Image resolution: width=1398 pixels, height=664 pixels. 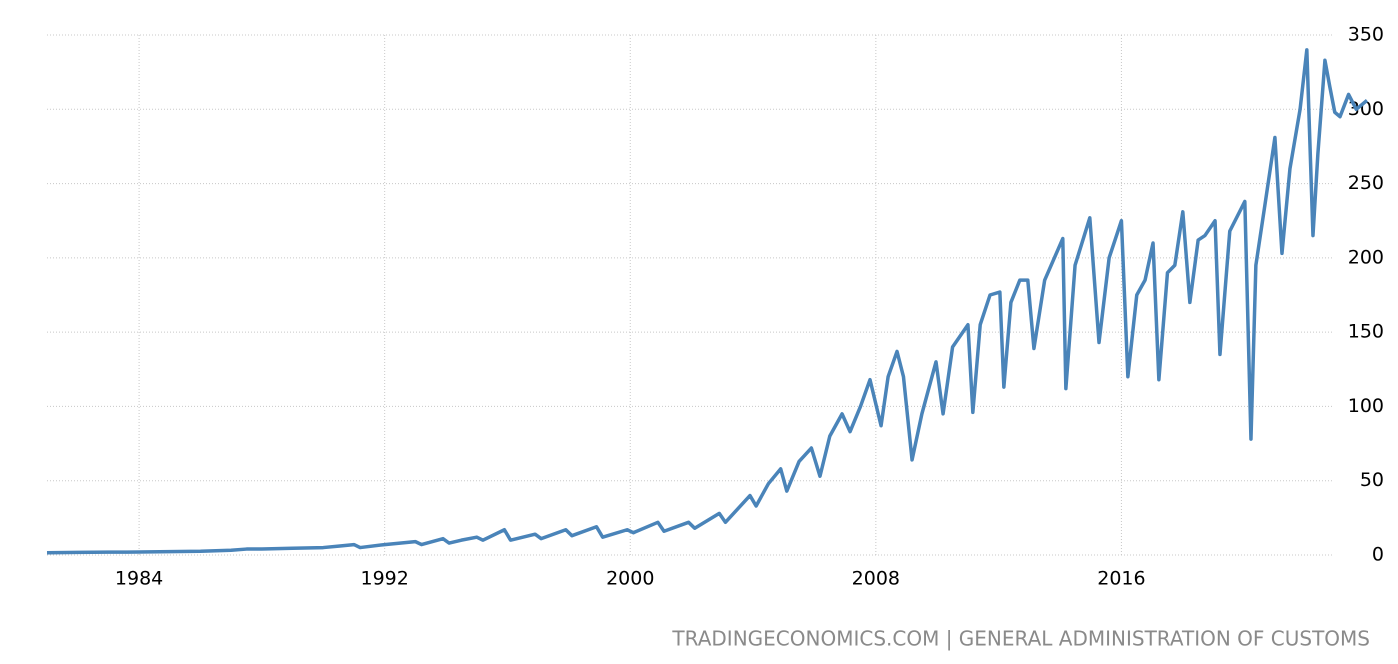 I want to click on y-tick-label: 200, so click(x=1366, y=257).